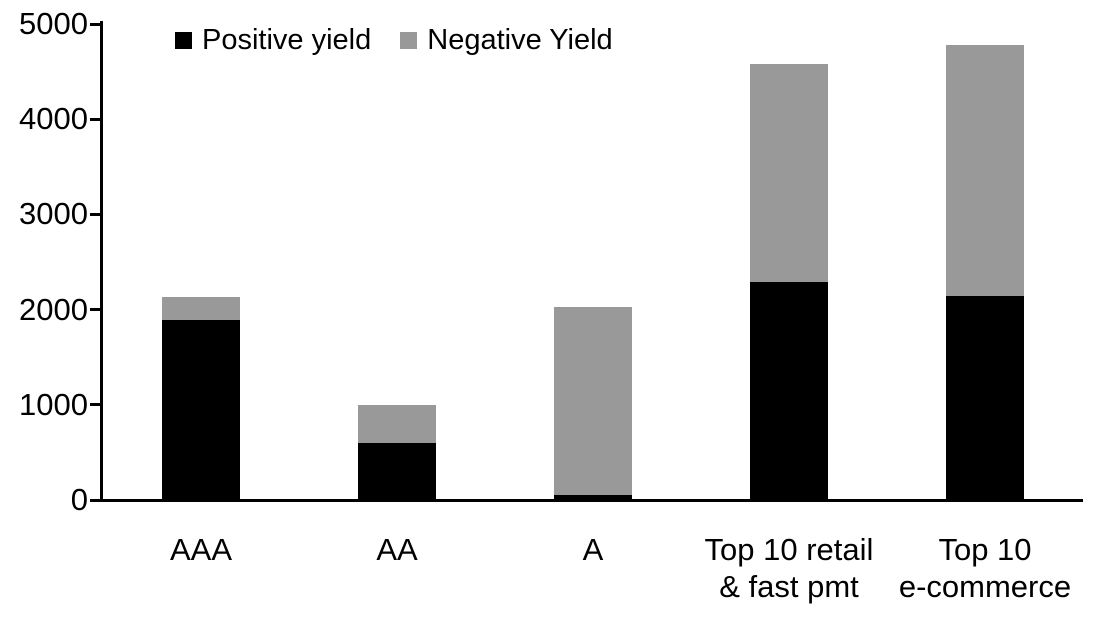 The width and height of the screenshot is (1102, 618). Describe the element at coordinates (53, 214) in the screenshot. I see `y-tick-label-3000: 3000` at that location.